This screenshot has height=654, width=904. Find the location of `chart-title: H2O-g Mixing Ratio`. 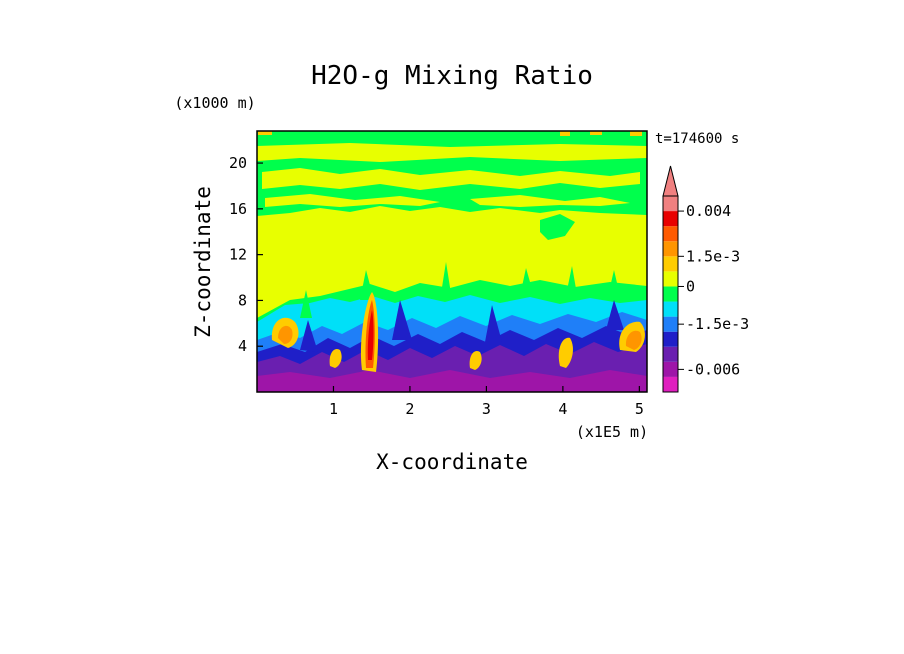

chart-title: H2O-g Mixing Ratio is located at coordinates (452, 76).